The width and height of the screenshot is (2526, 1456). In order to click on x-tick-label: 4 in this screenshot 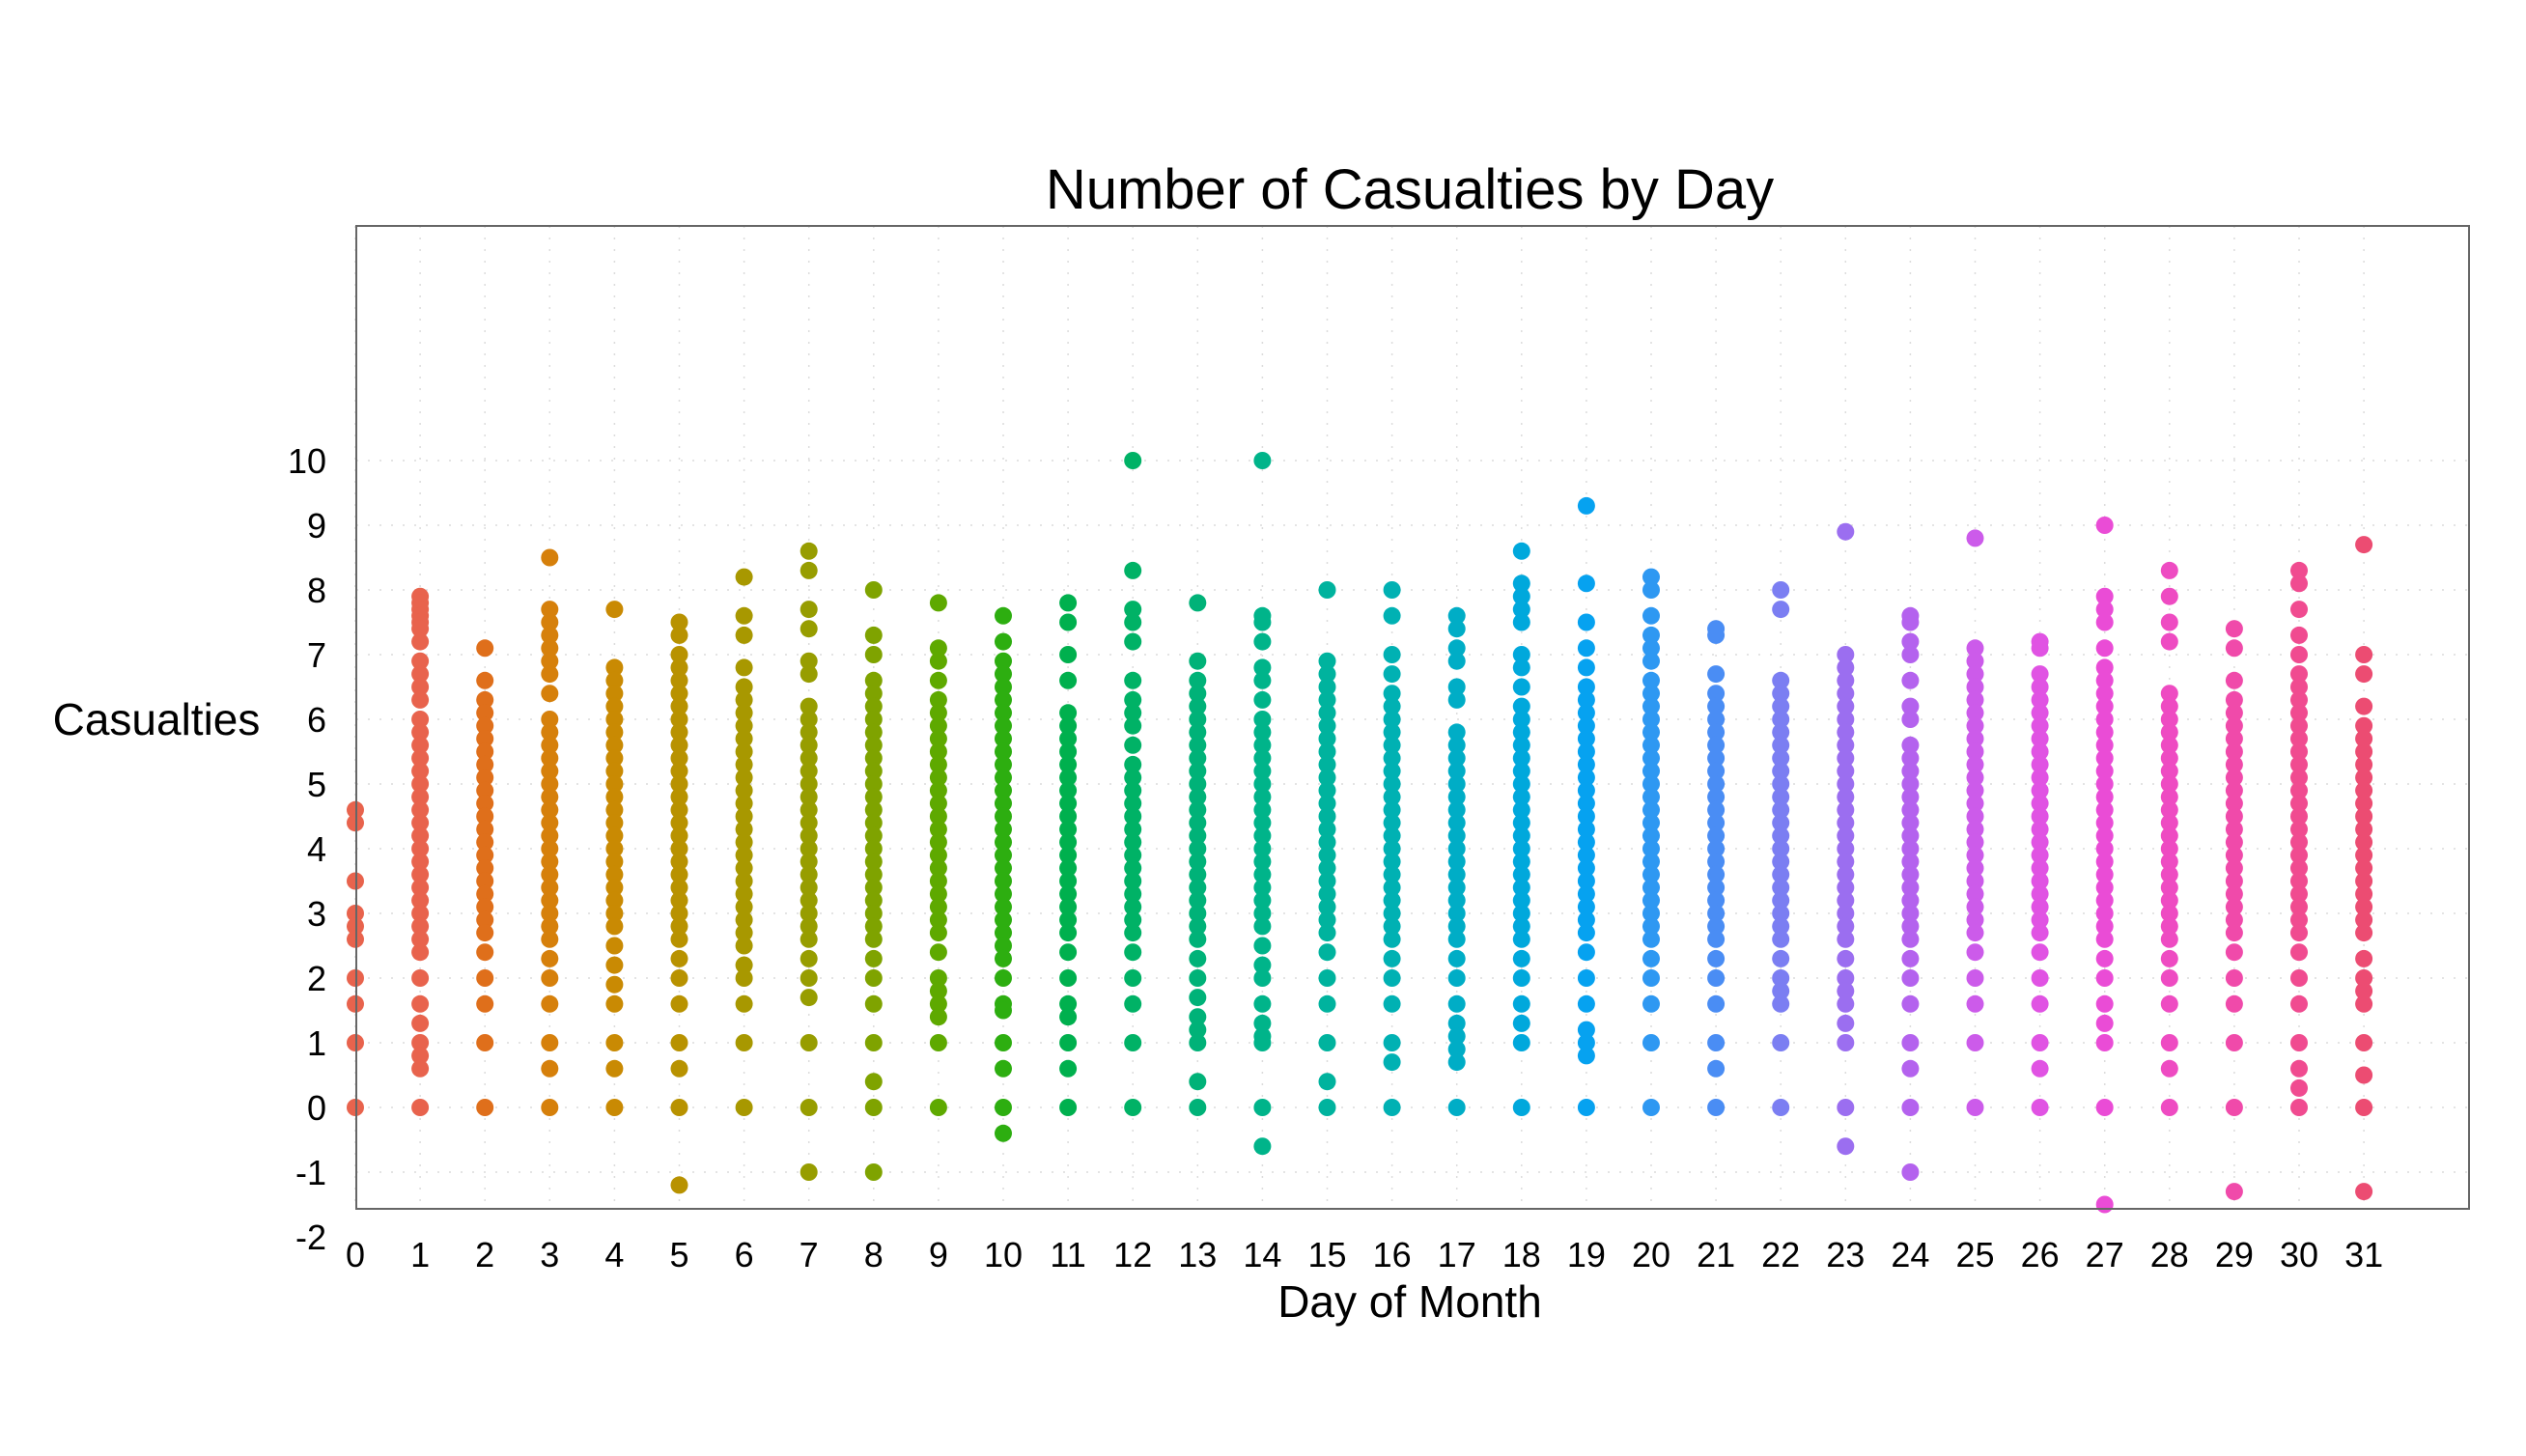, I will do `click(614, 1255)`.